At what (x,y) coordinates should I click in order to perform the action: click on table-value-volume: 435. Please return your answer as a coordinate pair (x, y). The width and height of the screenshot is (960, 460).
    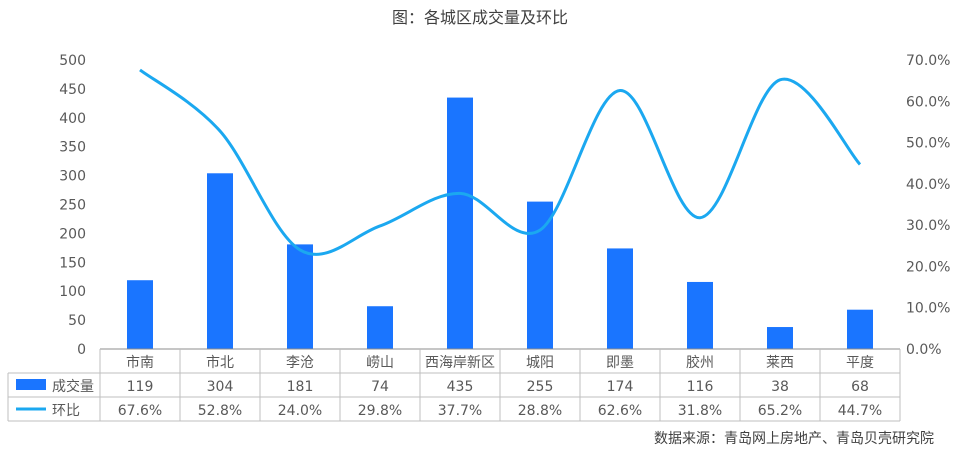
    Looking at the image, I should click on (460, 387).